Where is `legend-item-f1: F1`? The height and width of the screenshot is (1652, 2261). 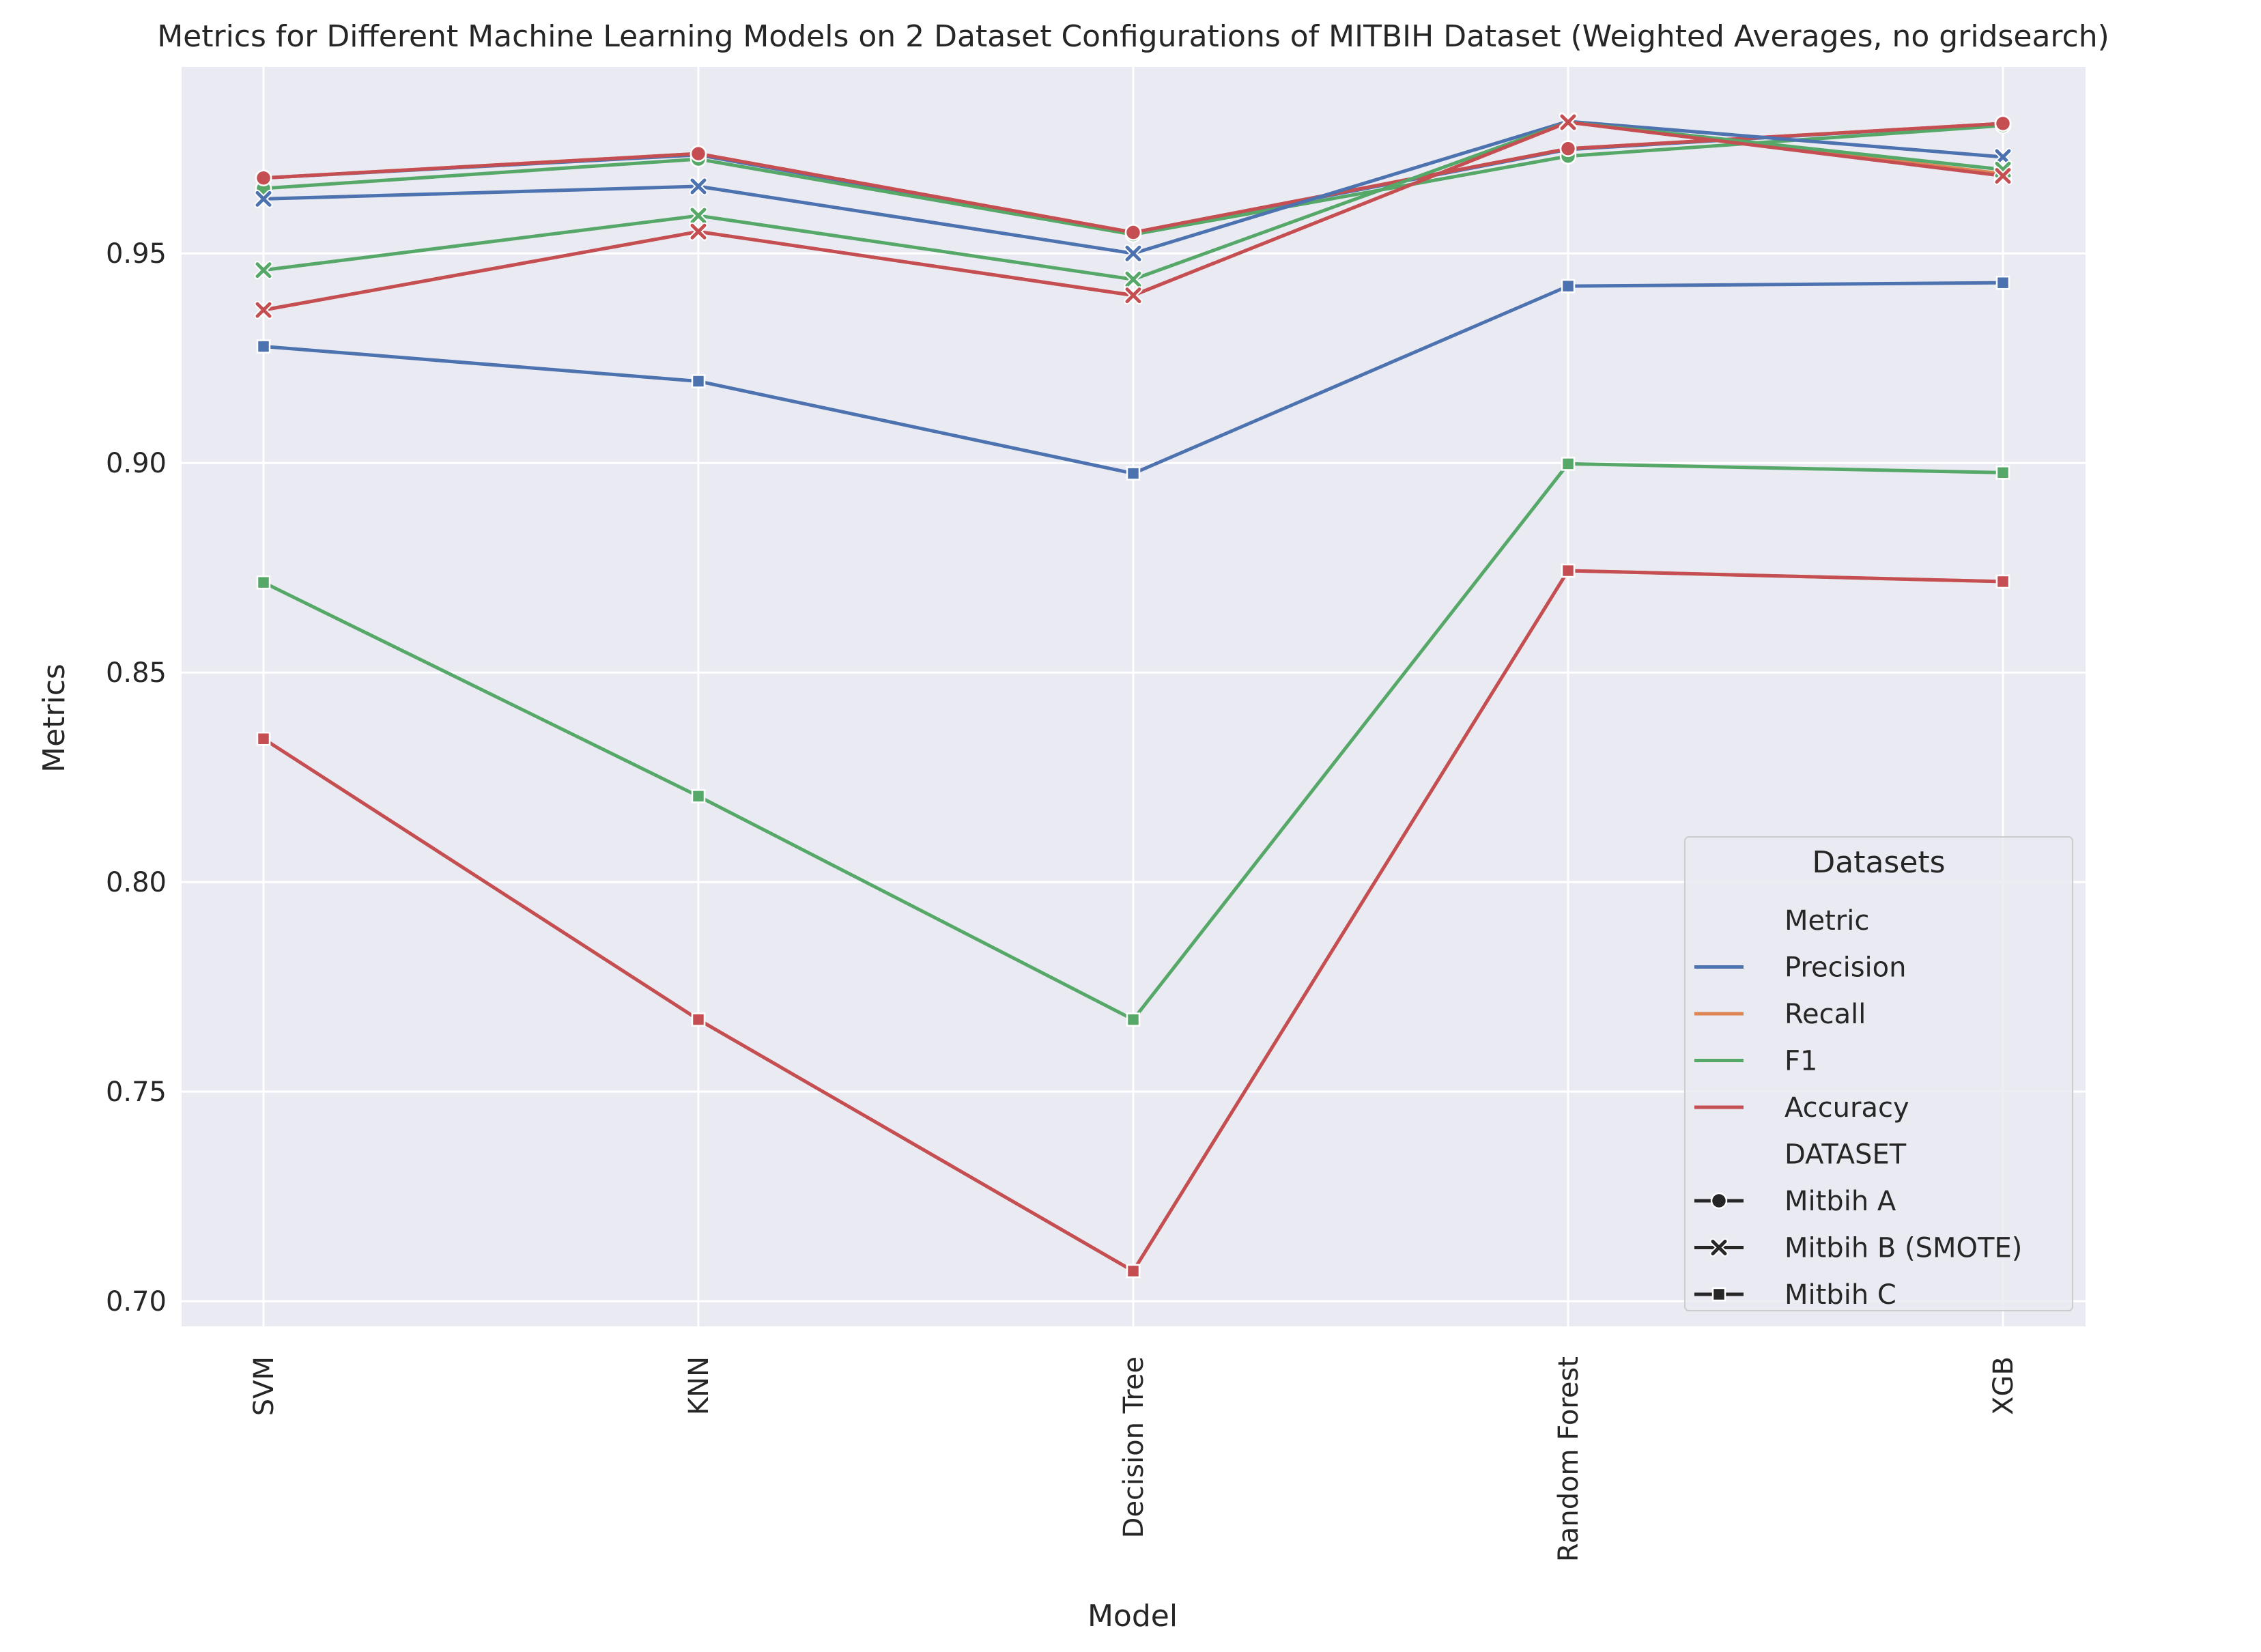 legend-item-f1: F1 is located at coordinates (1800, 1061).